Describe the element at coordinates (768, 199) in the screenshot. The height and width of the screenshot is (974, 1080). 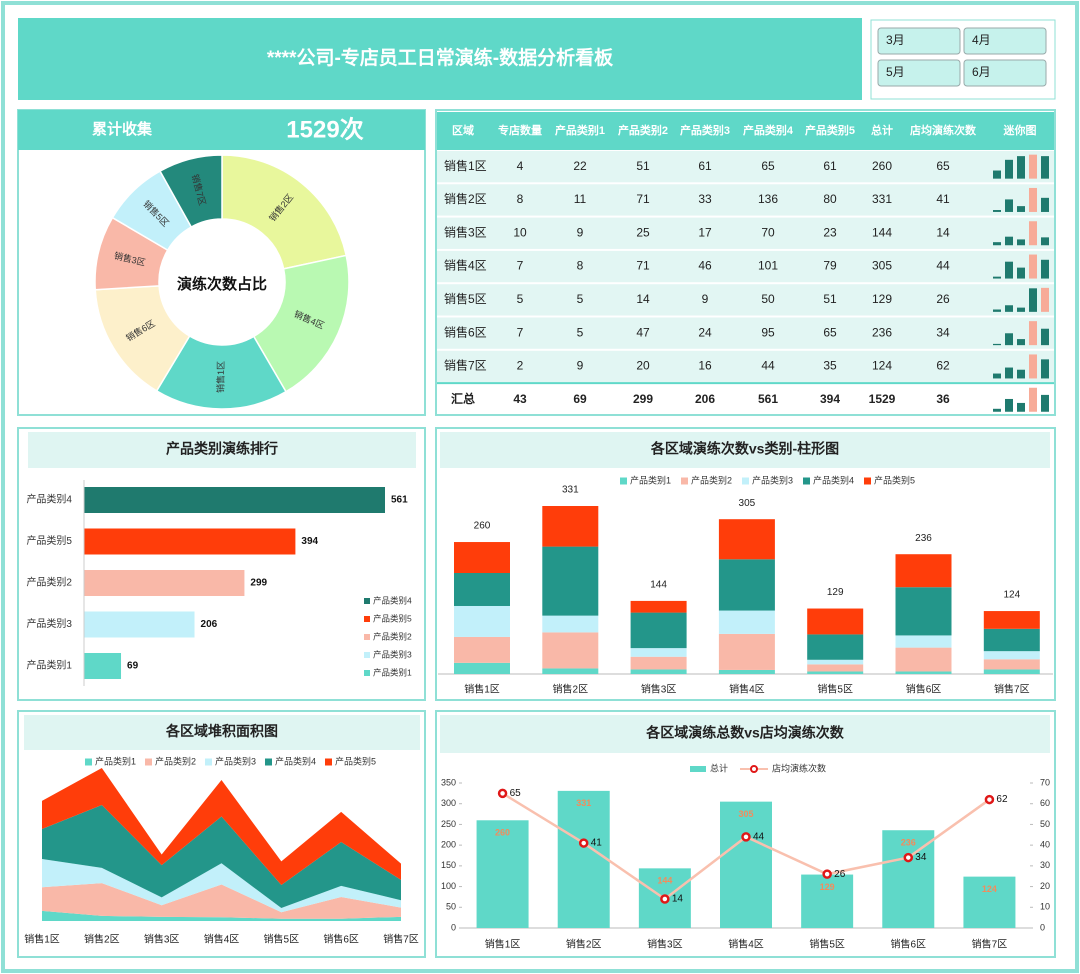
I see `table-cell: 136` at that location.